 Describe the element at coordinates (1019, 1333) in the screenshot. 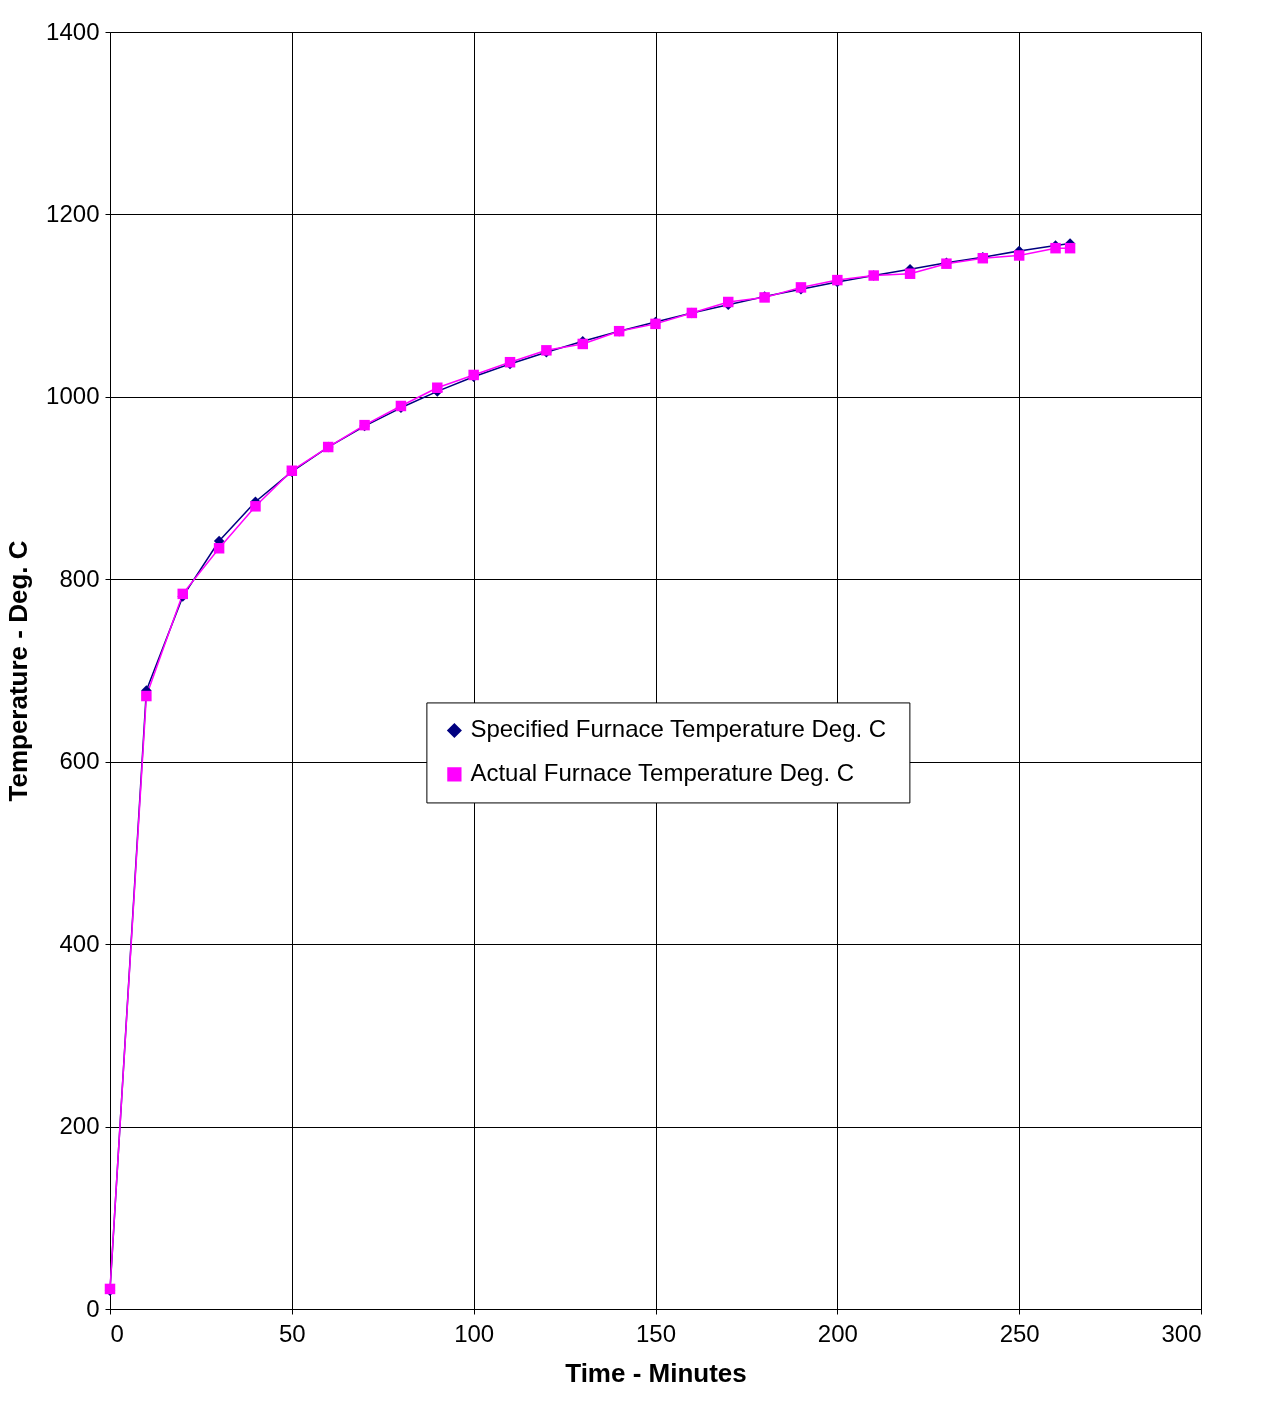

I see `x-tick-label: 250` at that location.